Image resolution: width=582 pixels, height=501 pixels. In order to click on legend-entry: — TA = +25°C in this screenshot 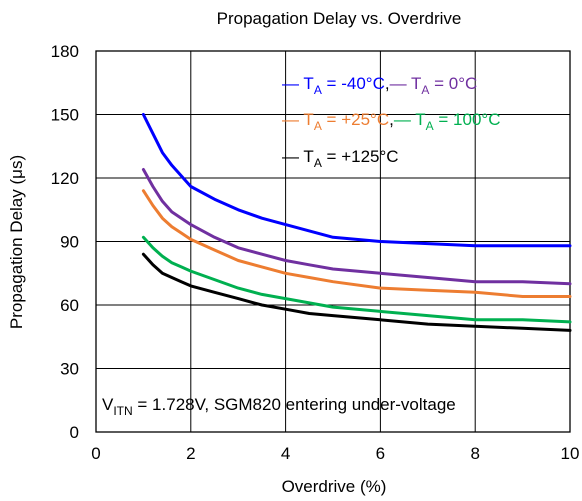, I will do `click(335, 121)`.